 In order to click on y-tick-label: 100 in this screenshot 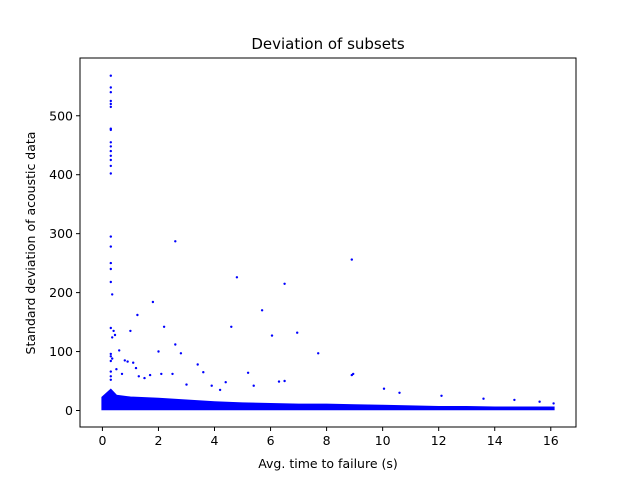, I will do `click(61, 351)`.